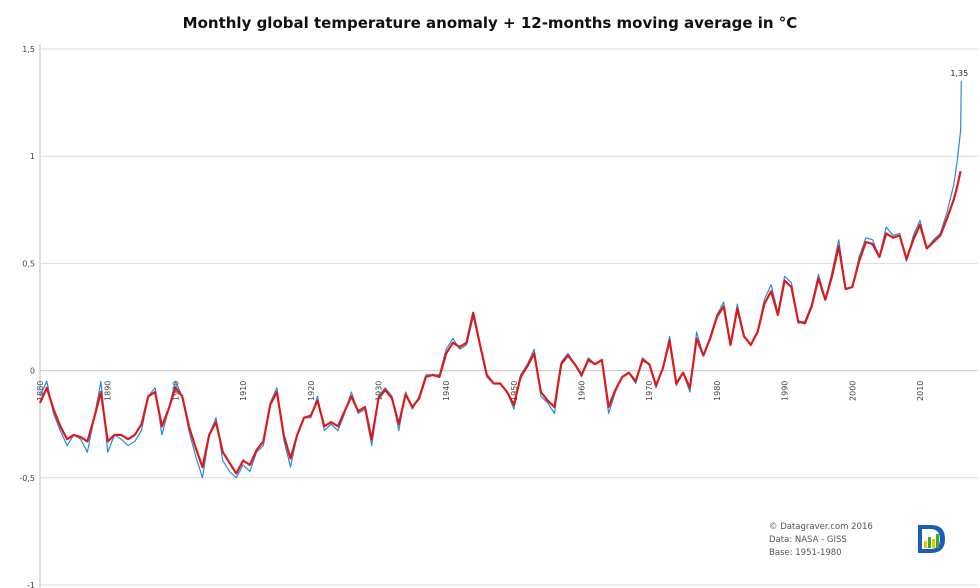  Describe the element at coordinates (108, 391) in the screenshot. I see `x-tick-label: 1890` at that location.